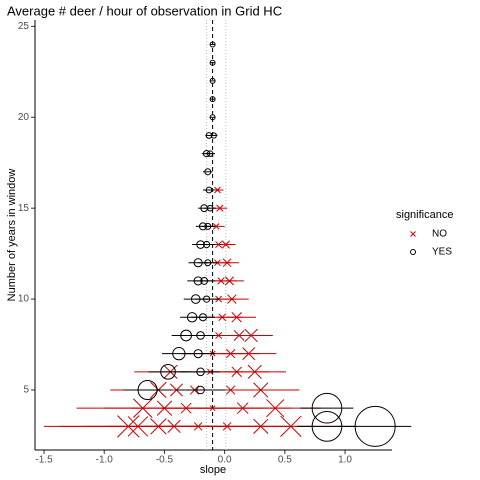 The width and height of the screenshot is (480, 480). I want to click on y-axis-title: Number of years in window, so click(12, 235).